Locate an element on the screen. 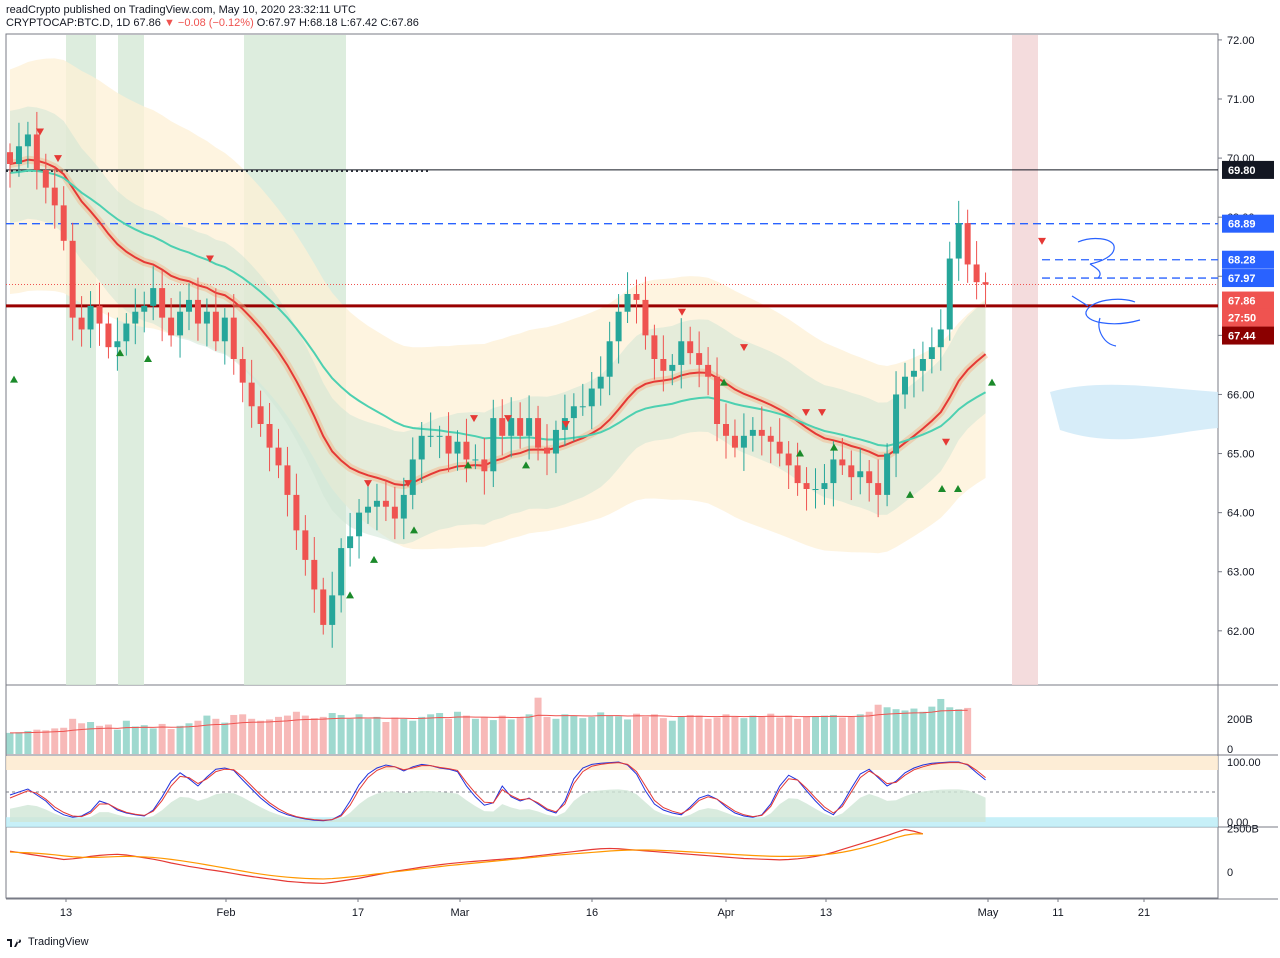 Image resolution: width=1280 pixels, height=958 pixels. time-tick-label: 17 is located at coordinates (358, 913).